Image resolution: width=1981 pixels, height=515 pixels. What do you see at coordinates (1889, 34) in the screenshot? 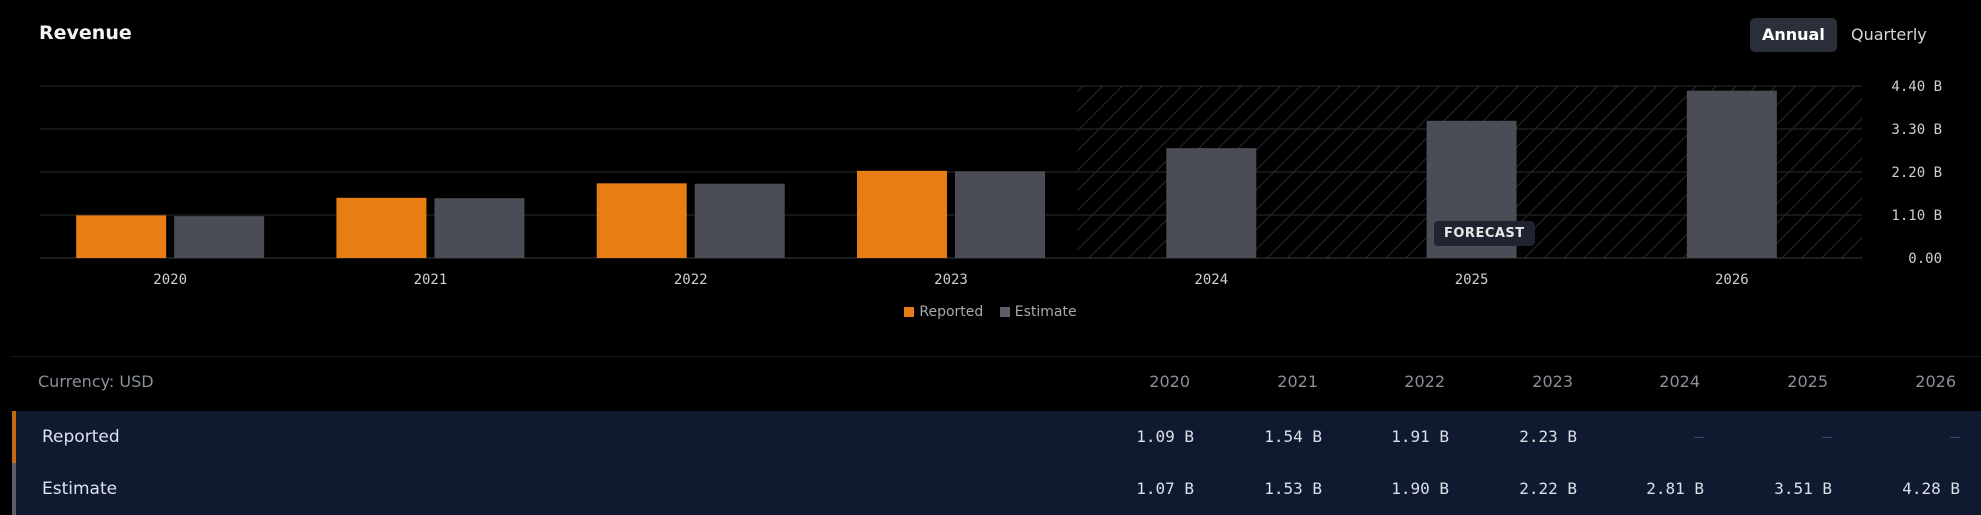
I see `quarterly-toggle-button: Quarterly` at bounding box center [1889, 34].